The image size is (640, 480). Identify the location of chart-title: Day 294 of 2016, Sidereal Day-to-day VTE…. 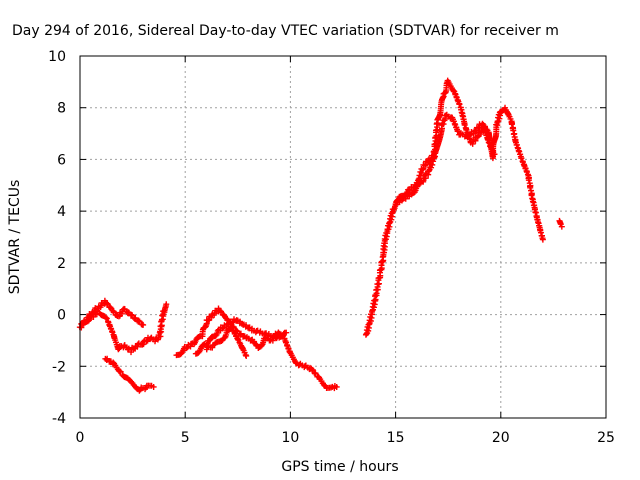
(285, 31).